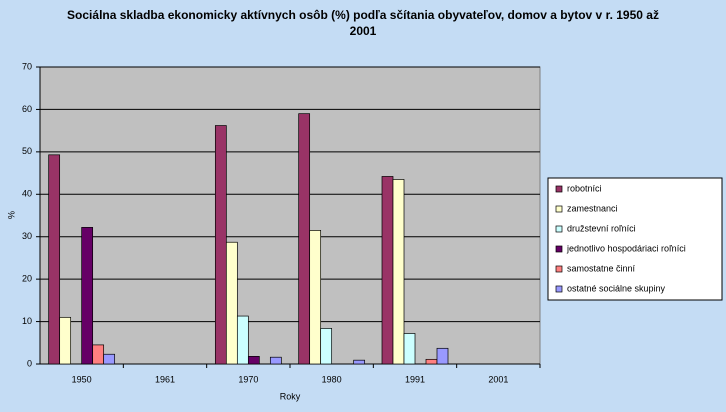 This screenshot has height=412, width=726. Describe the element at coordinates (601, 268) in the screenshot. I see `legend-label: samostatne činní` at that location.